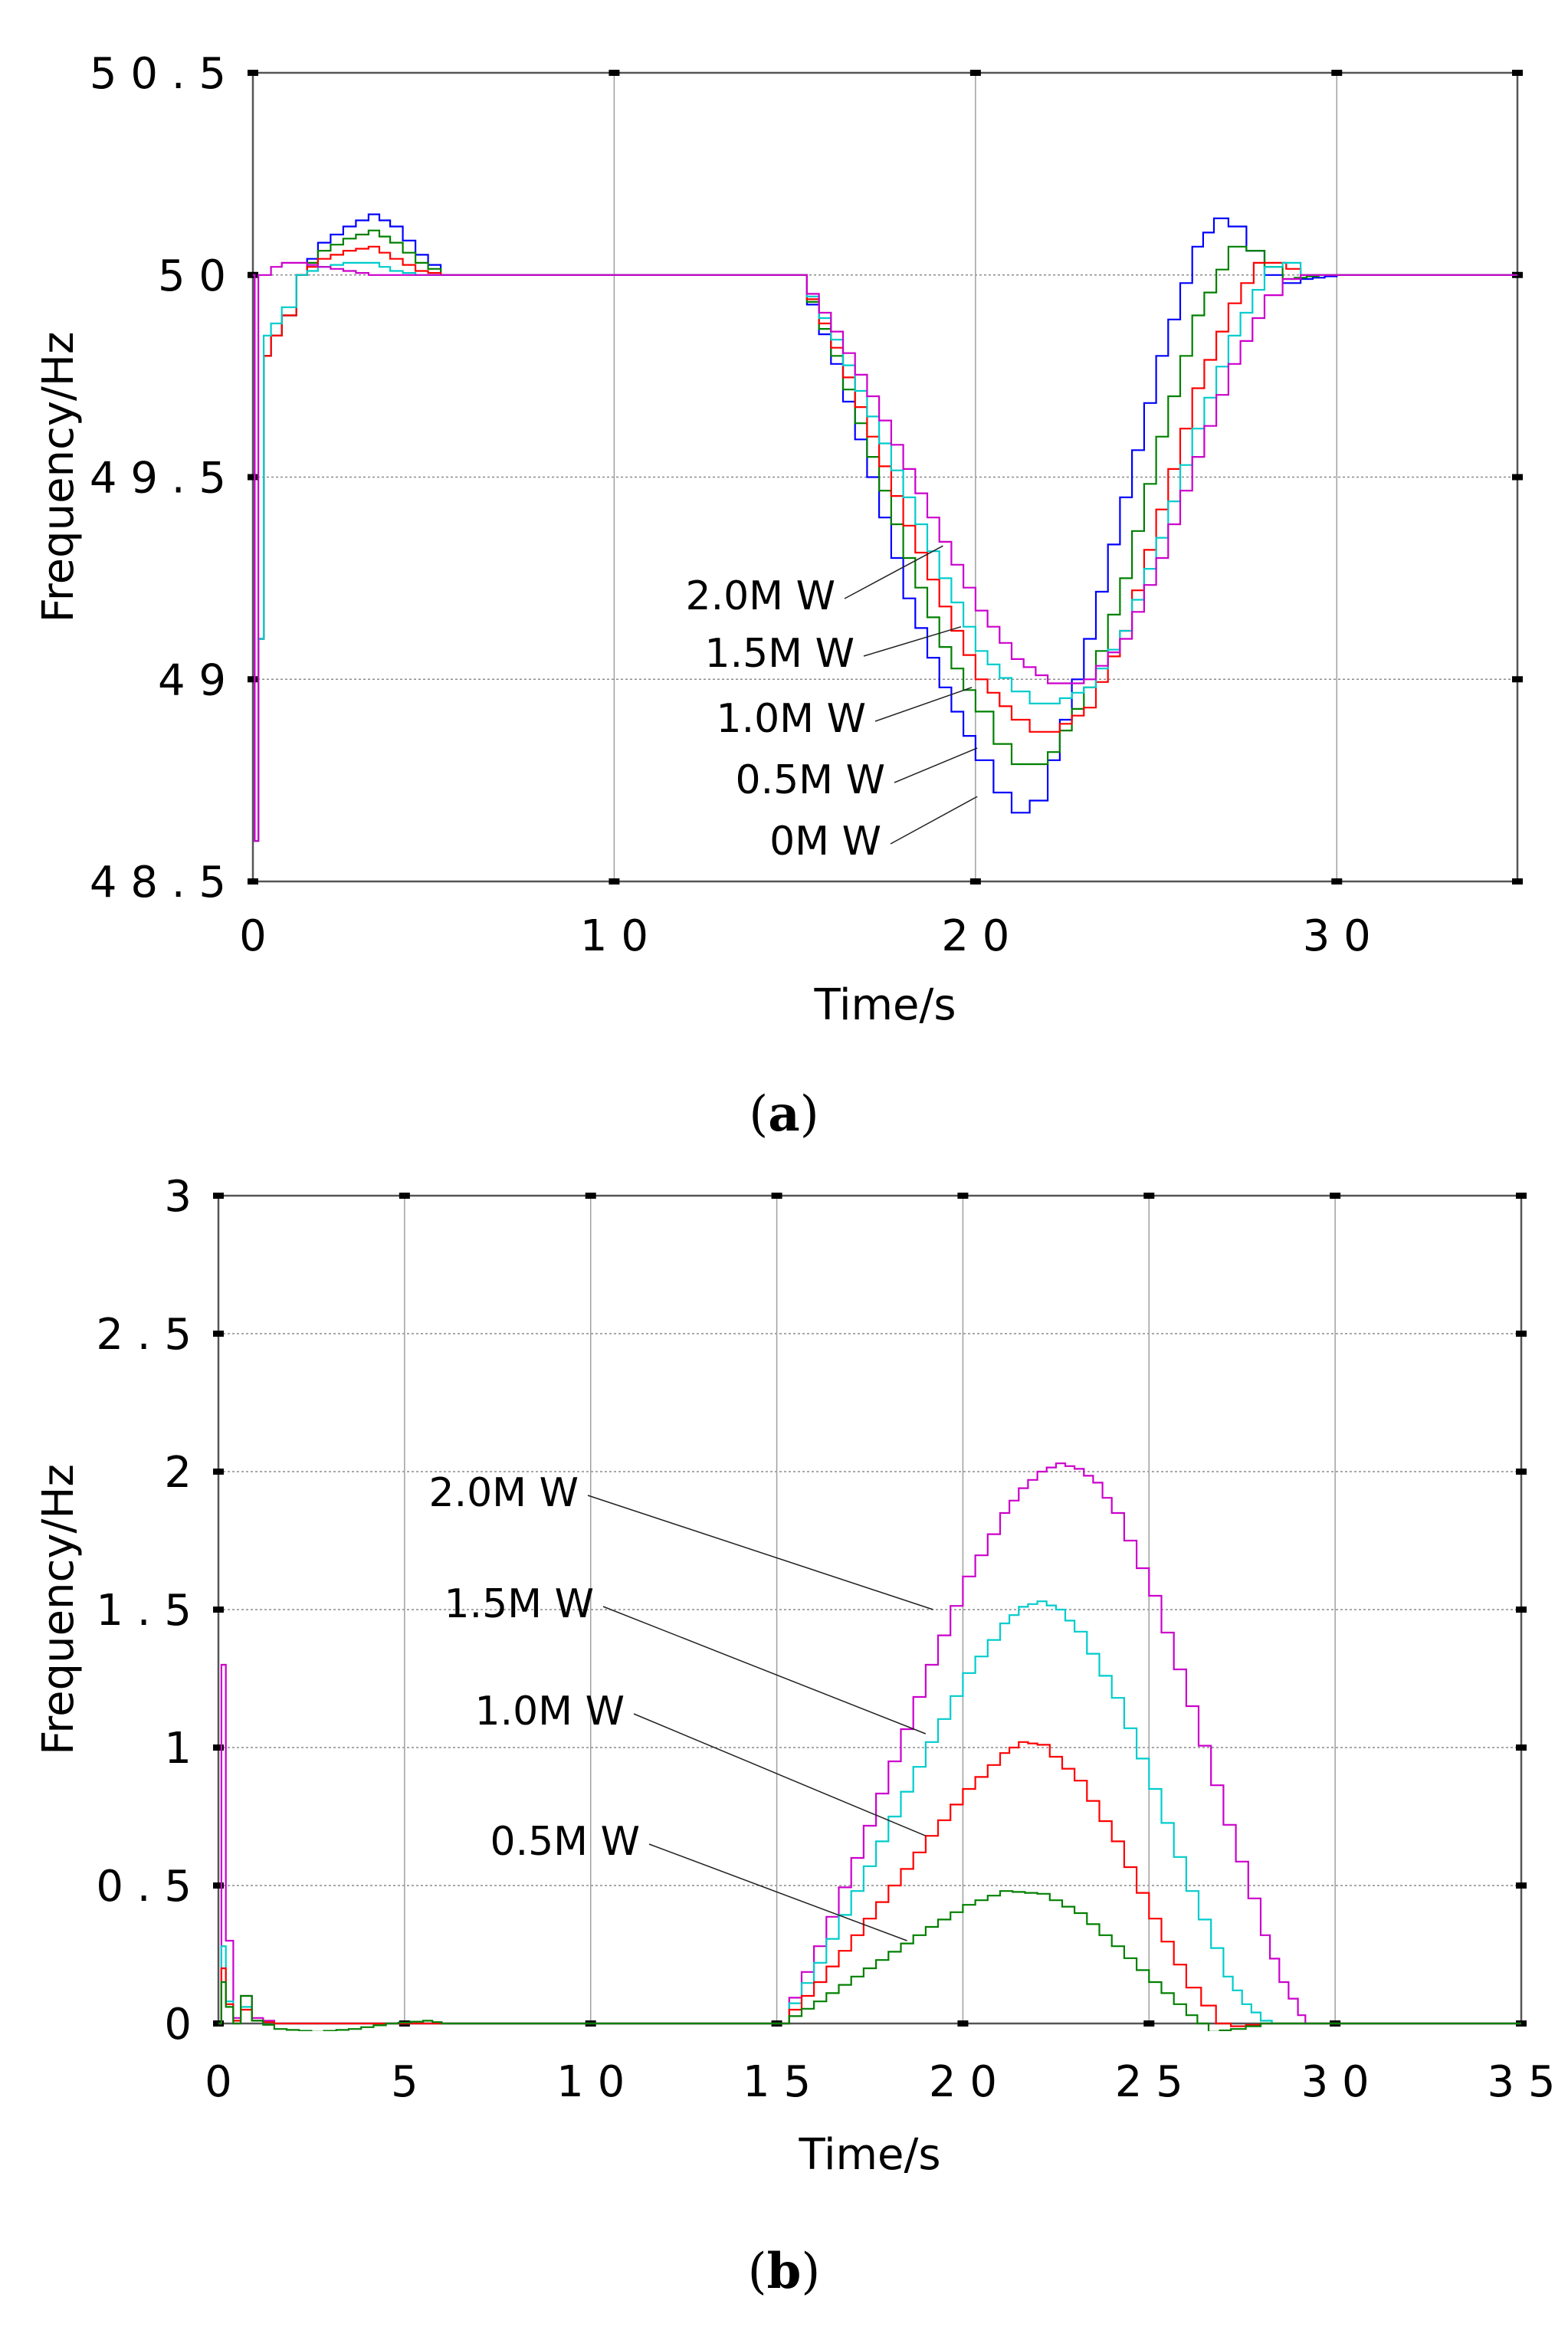  What do you see at coordinates (178, 1749) in the screenshot?
I see `y-tick-label: 1` at bounding box center [178, 1749].